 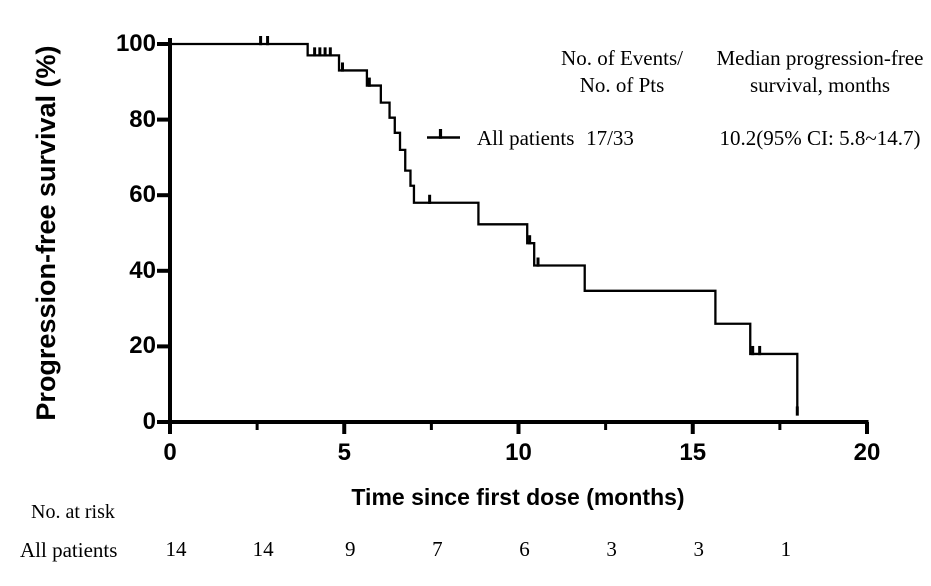 What do you see at coordinates (149, 421) in the screenshot?
I see `y-tick-label: 0` at bounding box center [149, 421].